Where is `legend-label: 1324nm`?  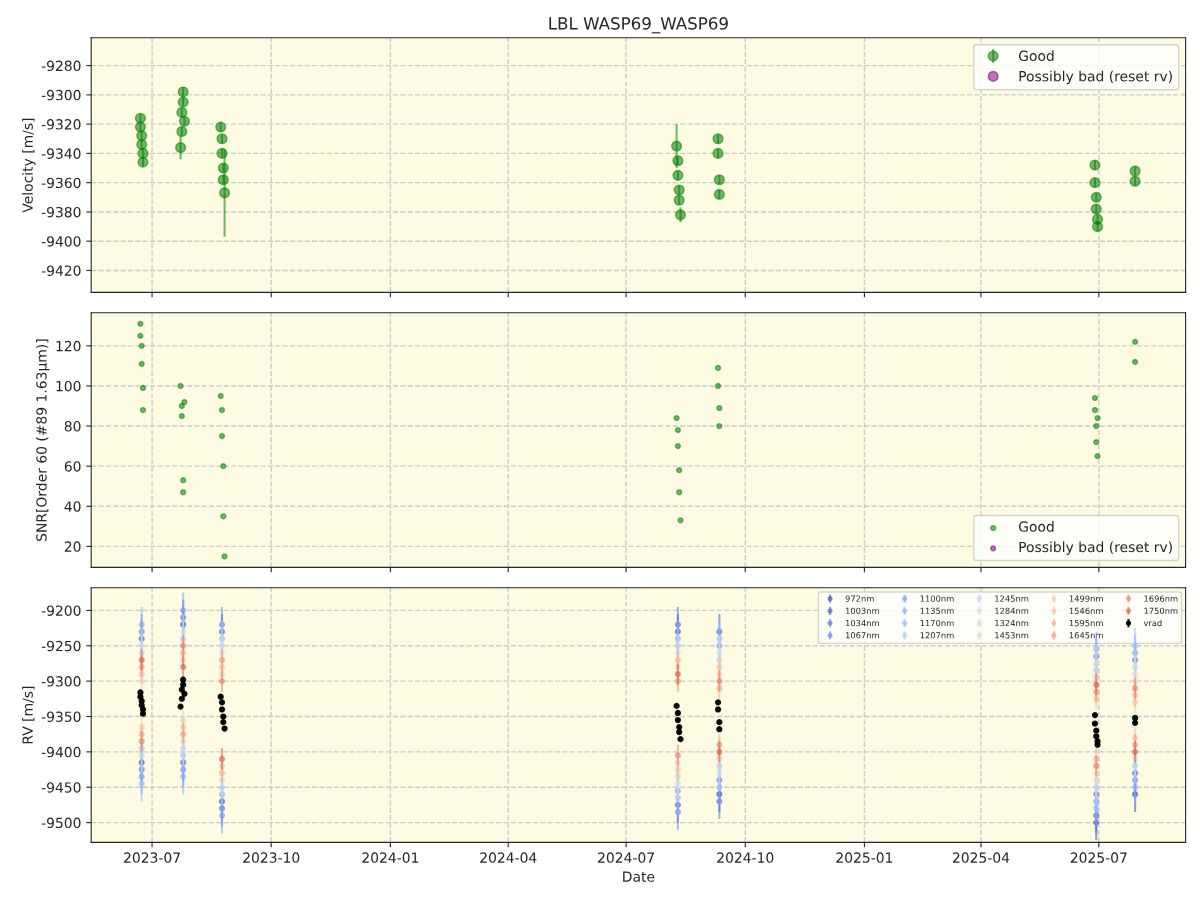
legend-label: 1324nm is located at coordinates (1012, 623).